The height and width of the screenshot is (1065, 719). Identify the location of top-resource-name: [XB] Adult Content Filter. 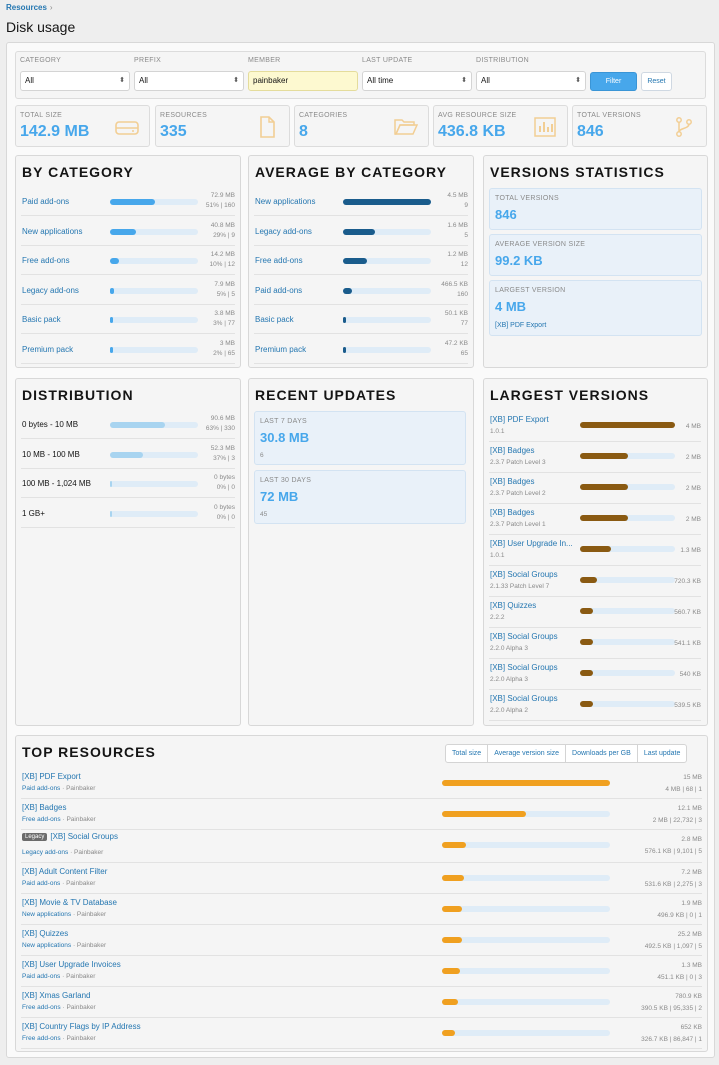
(64, 871).